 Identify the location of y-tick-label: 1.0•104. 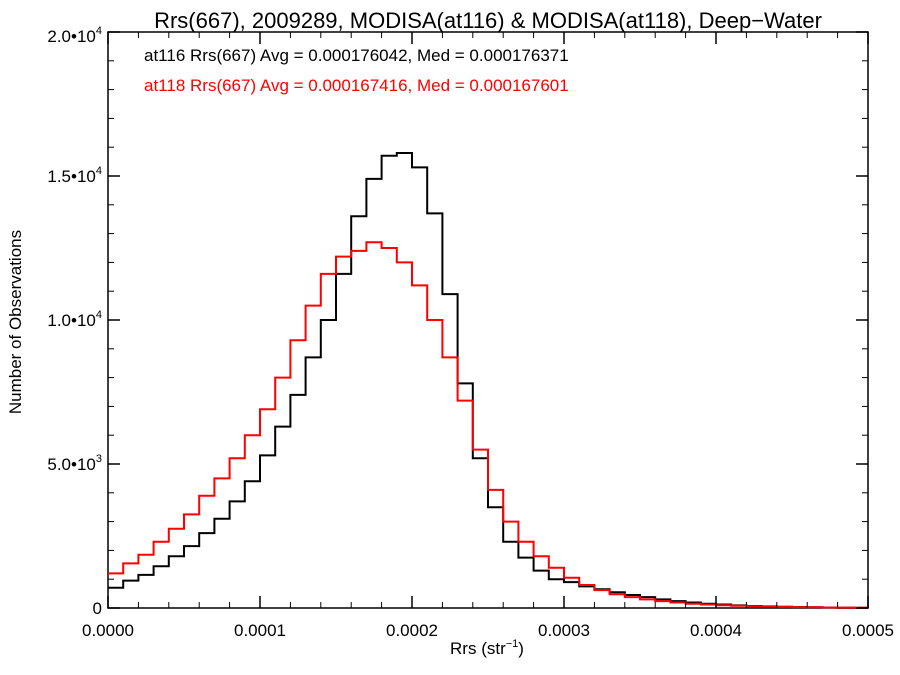
(74, 319).